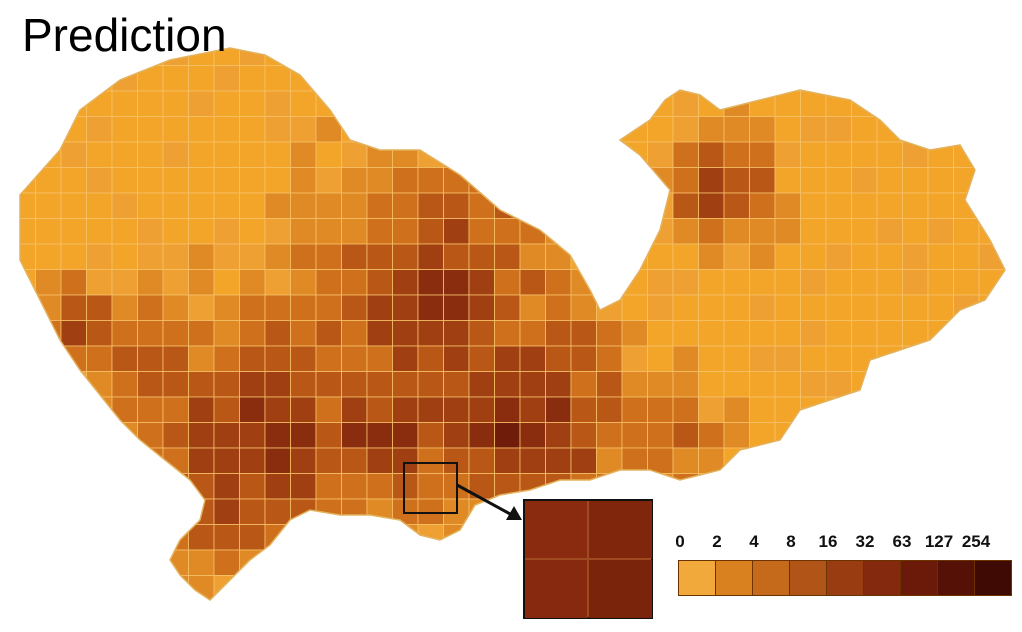  What do you see at coordinates (791, 541) in the screenshot?
I see `legend-label: 8` at bounding box center [791, 541].